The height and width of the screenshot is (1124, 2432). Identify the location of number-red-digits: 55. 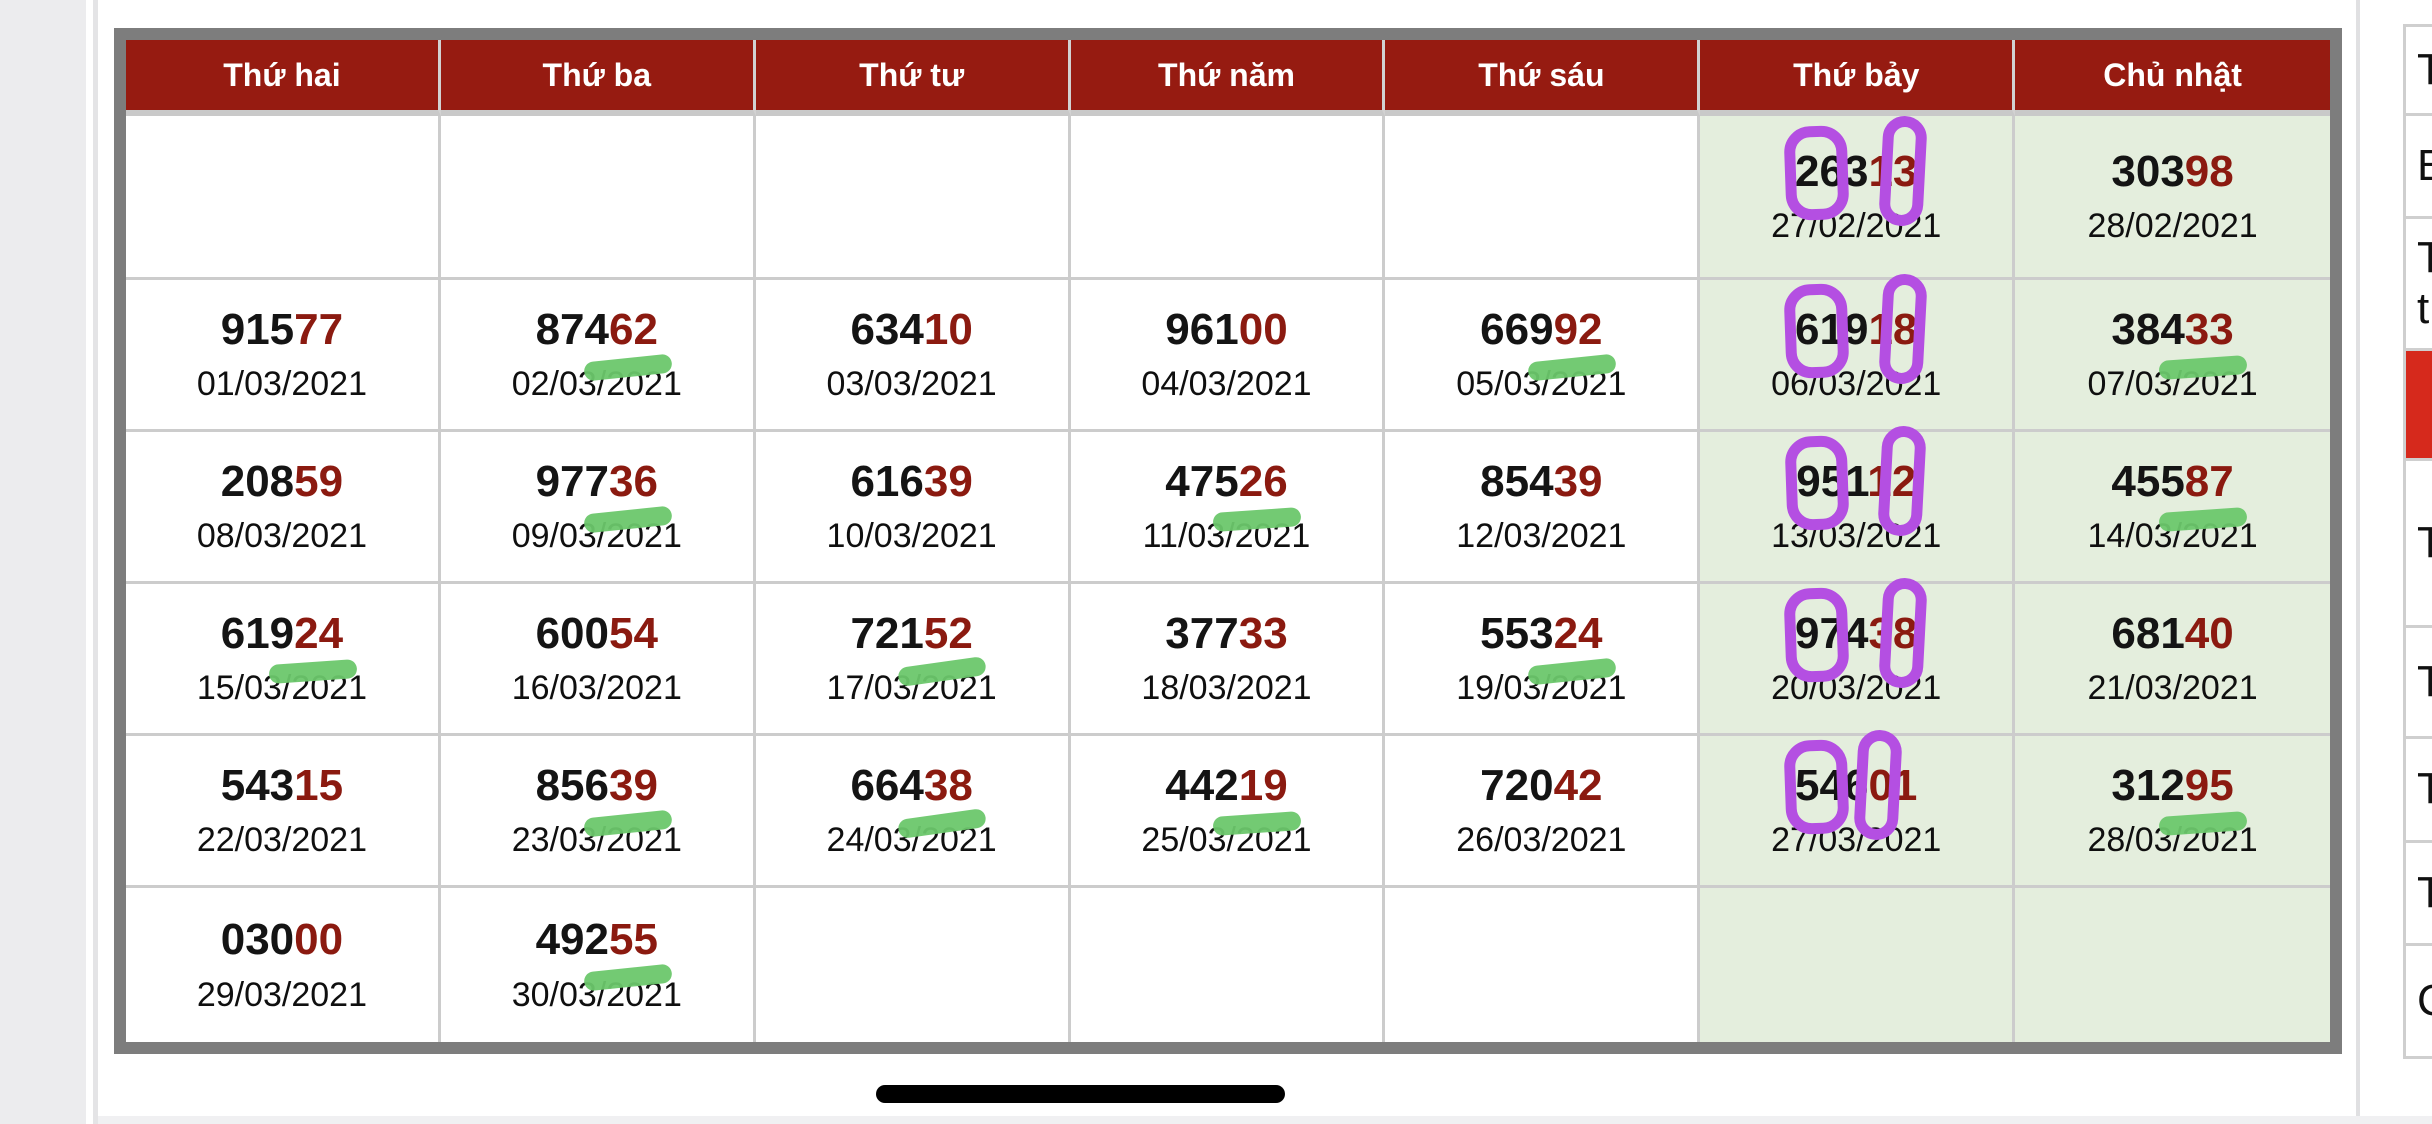
(633, 940).